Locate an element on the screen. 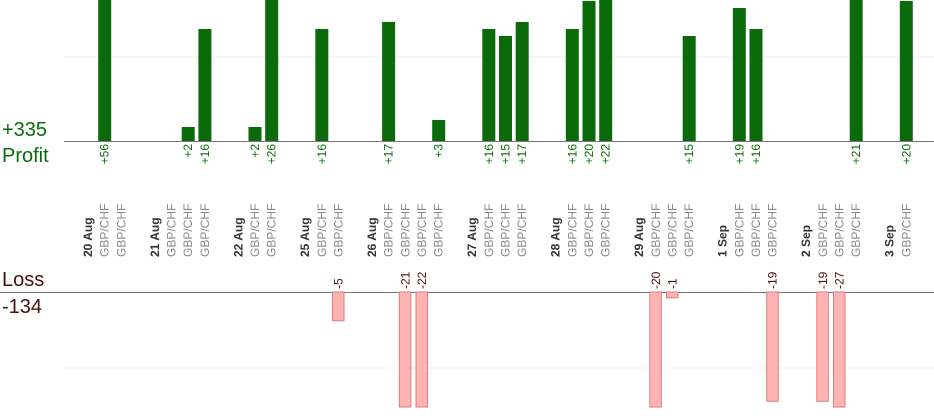 Image resolution: width=934 pixels, height=420 pixels. profit-value-label: +26 is located at coordinates (272, 154).